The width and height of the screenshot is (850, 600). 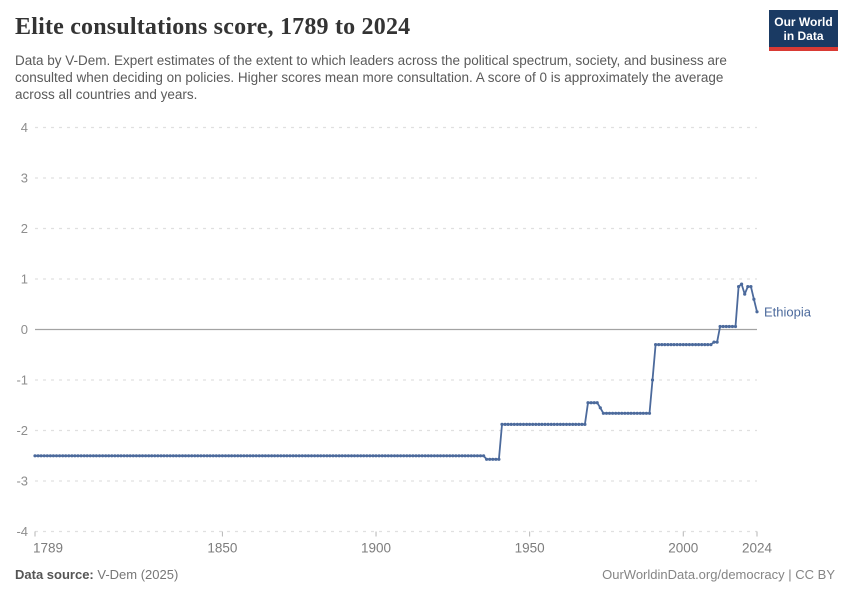 I want to click on owid-logo: Our World in Data, so click(x=803, y=30).